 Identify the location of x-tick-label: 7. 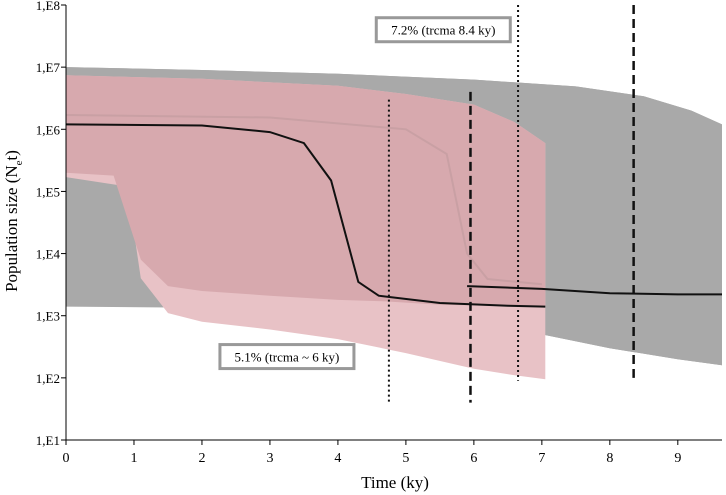
(541, 458).